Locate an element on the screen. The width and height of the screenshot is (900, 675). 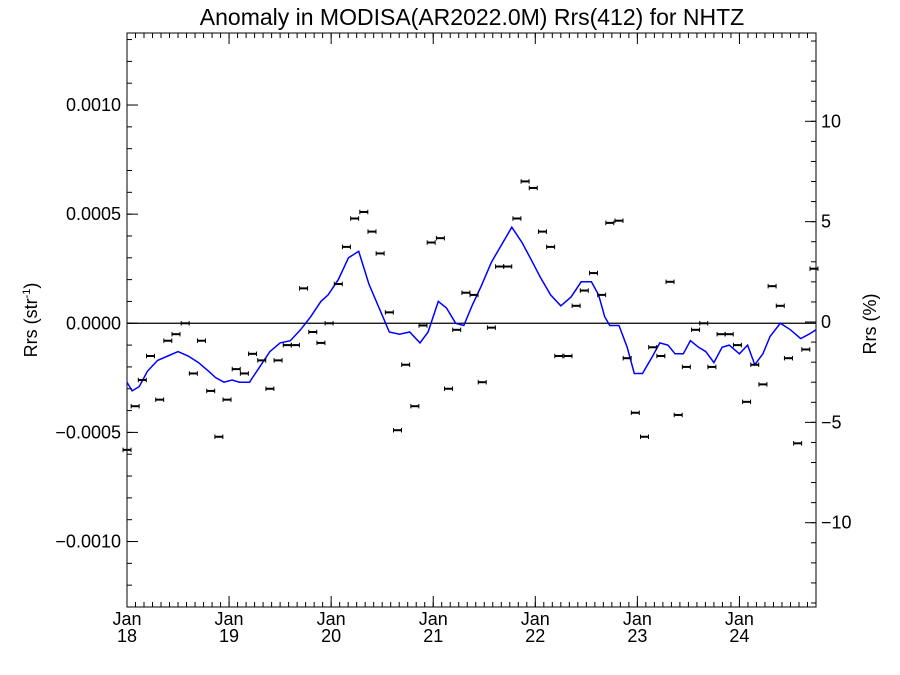
y2-axis-label-text: Rrs (%) is located at coordinates (870, 324).